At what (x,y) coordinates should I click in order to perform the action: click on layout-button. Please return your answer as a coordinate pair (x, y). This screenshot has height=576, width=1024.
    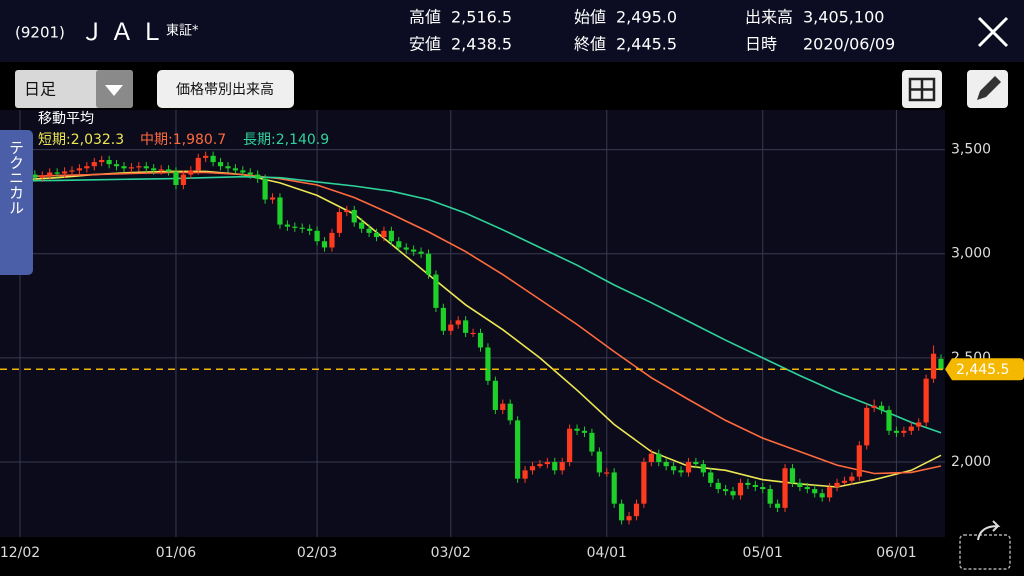
    Looking at the image, I should click on (922, 89).